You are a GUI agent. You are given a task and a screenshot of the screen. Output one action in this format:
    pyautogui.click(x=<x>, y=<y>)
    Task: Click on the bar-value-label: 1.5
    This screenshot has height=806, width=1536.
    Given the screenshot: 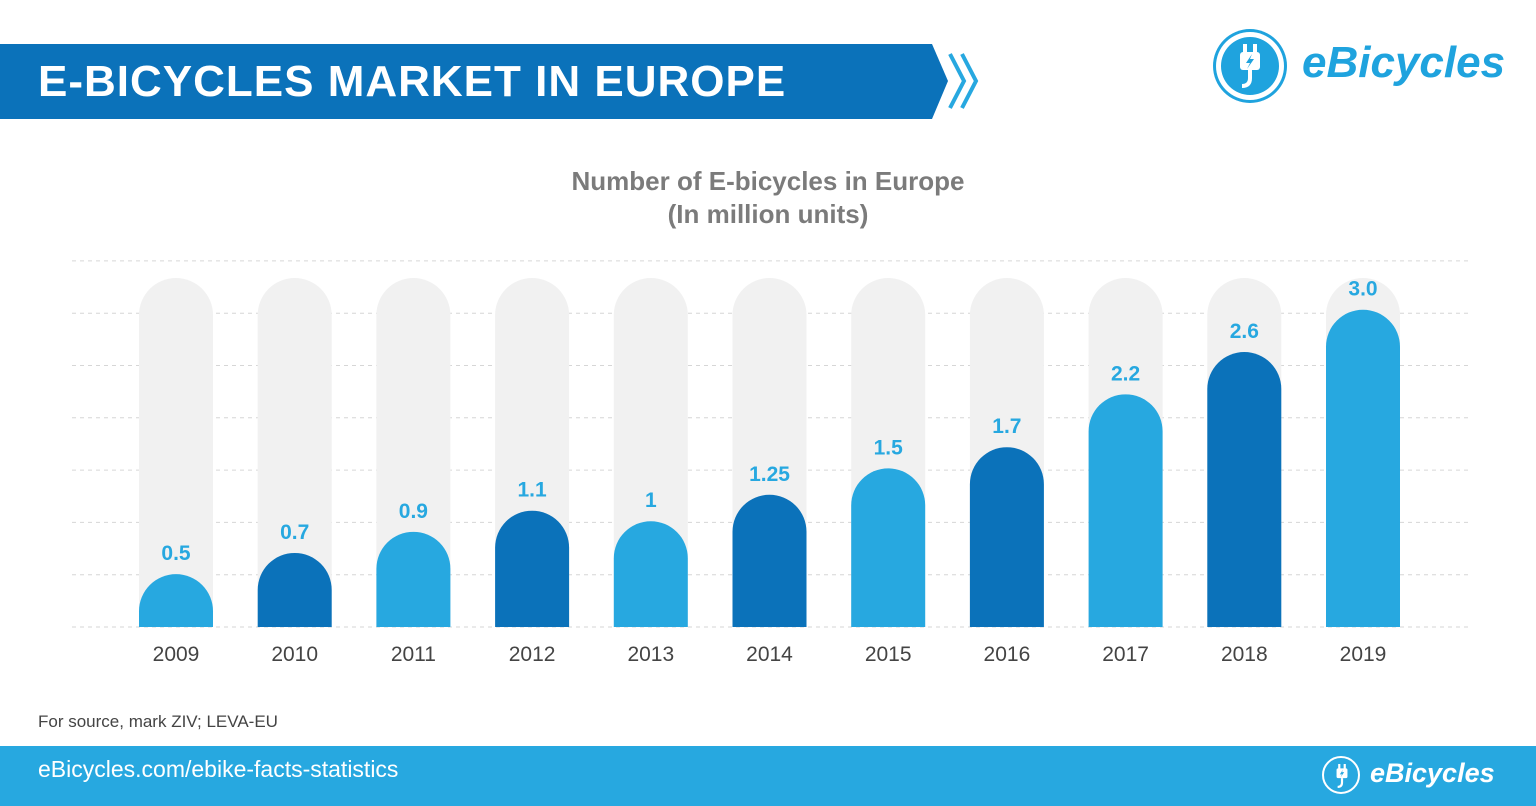 What is the action you would take?
    pyautogui.click(x=889, y=447)
    